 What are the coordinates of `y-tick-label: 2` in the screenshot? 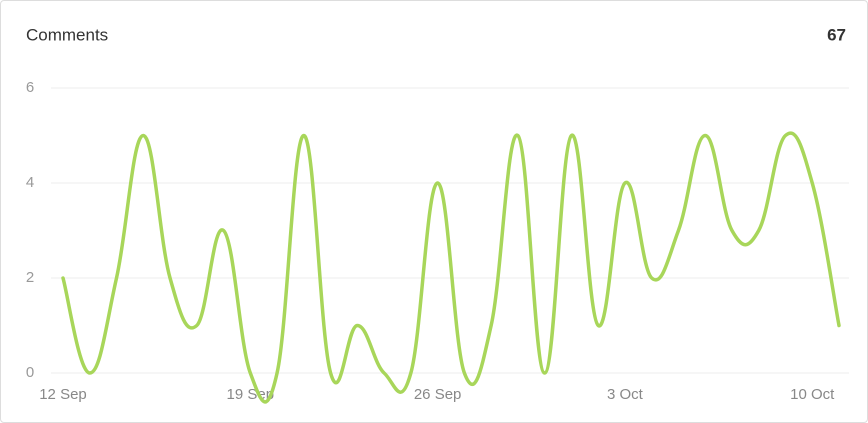 It's located at (30, 277).